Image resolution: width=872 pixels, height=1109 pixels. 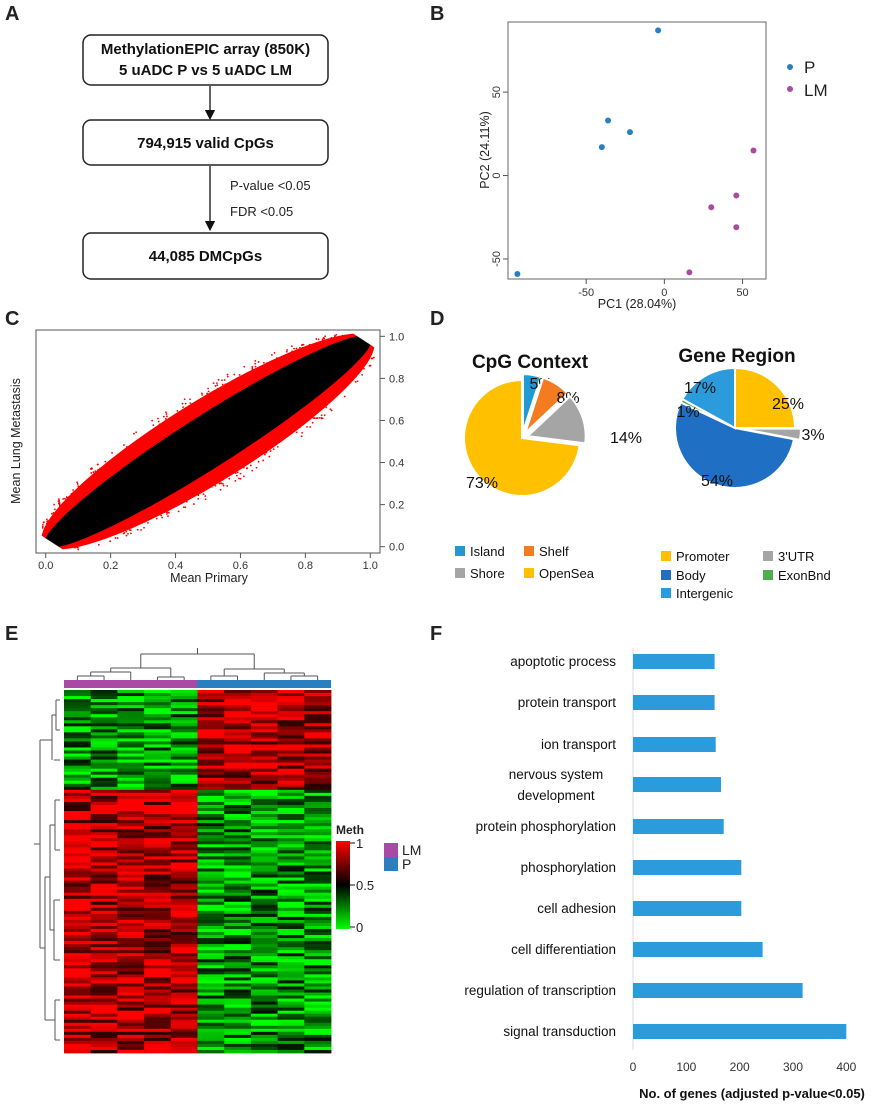 I want to click on valid-cpgs-box, so click(x=205, y=142).